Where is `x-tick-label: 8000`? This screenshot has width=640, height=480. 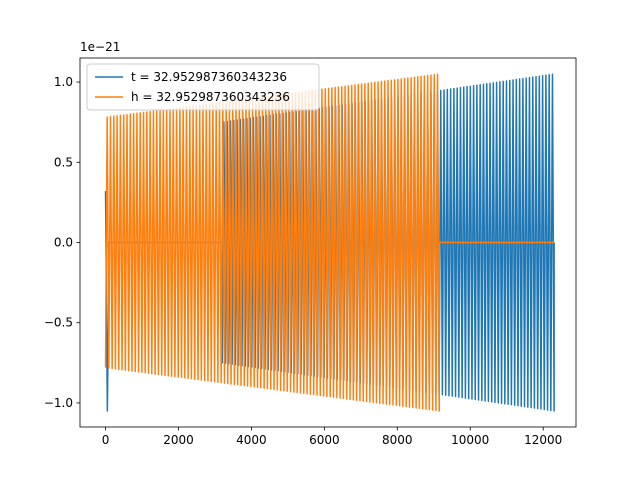
x-tick-label: 8000 is located at coordinates (397, 440).